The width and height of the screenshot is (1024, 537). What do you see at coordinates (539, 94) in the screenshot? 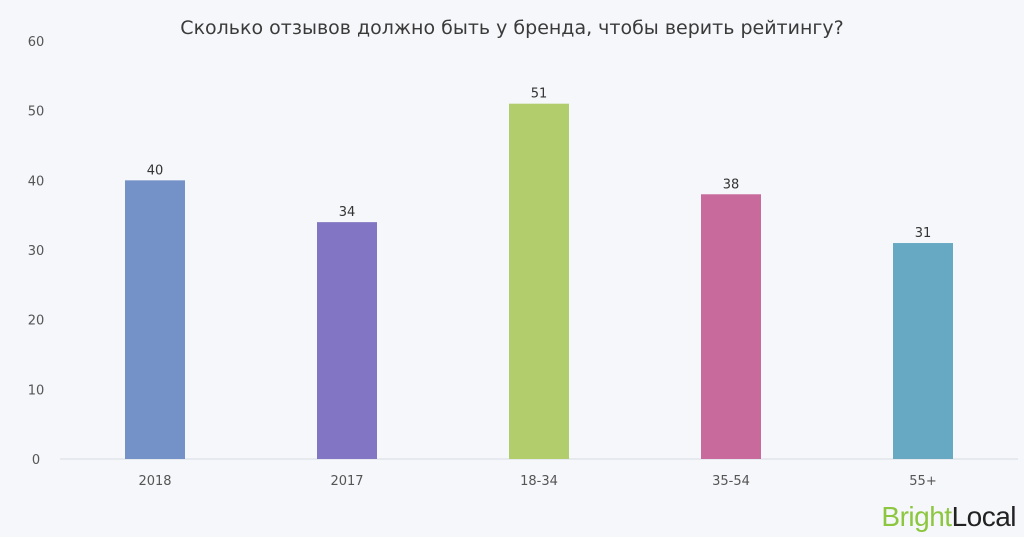
I see `data-label: 51` at bounding box center [539, 94].